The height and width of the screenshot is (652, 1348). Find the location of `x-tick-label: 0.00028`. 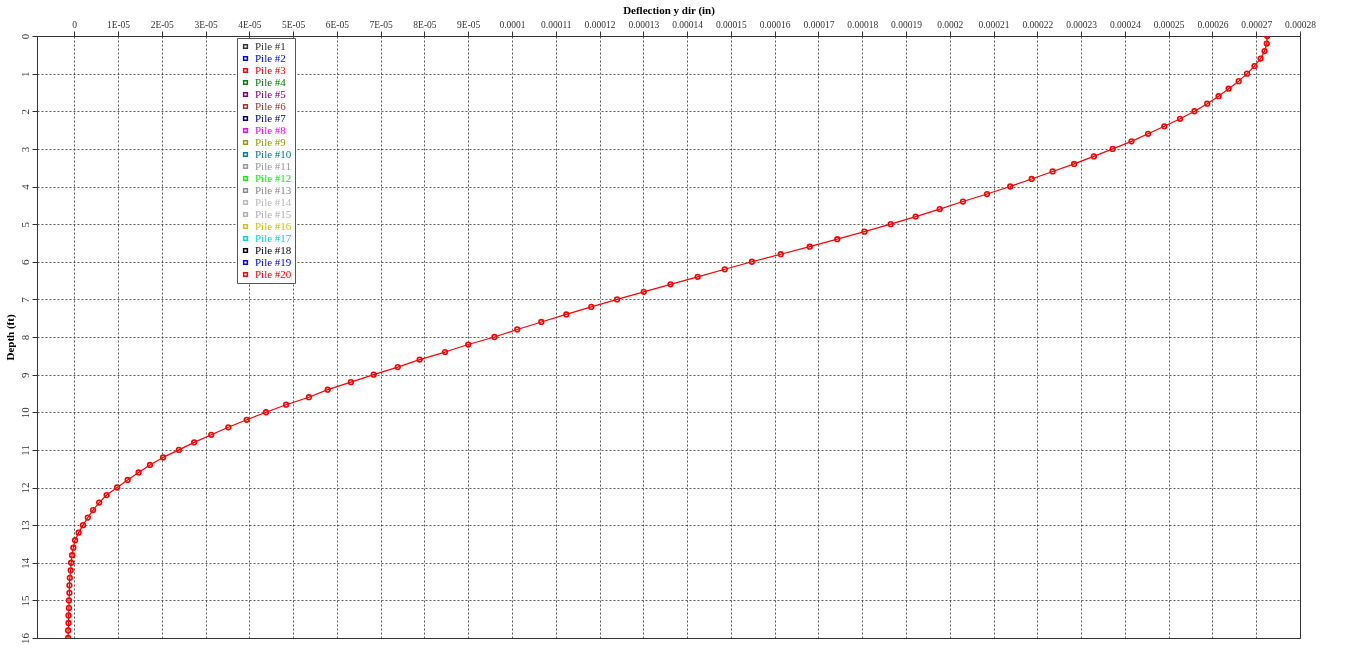

x-tick-label: 0.00028 is located at coordinates (1301, 24).